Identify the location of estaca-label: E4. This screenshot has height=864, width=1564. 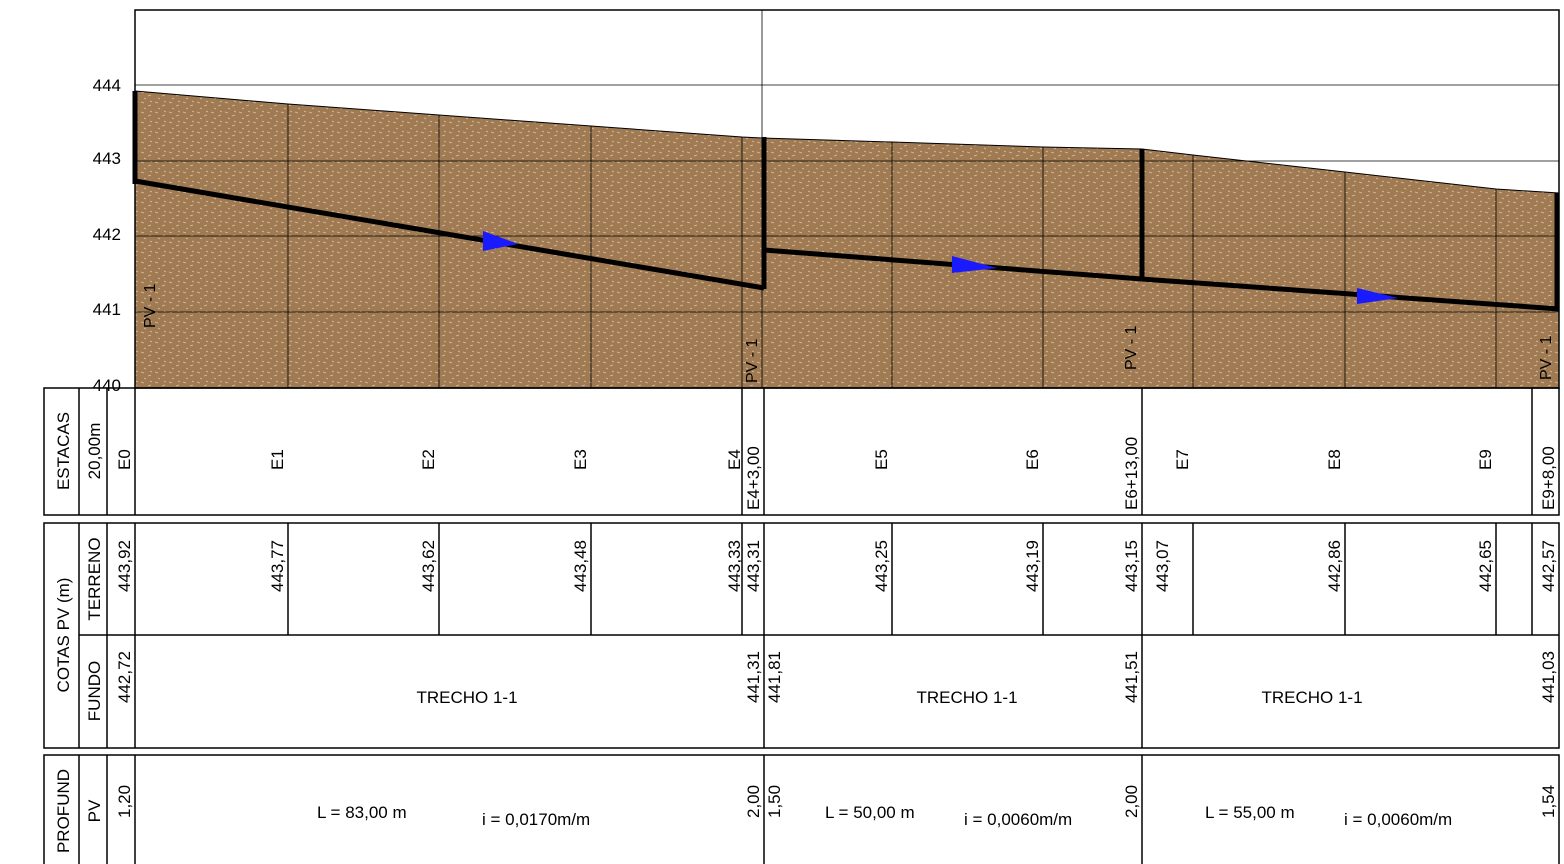
(734, 459).